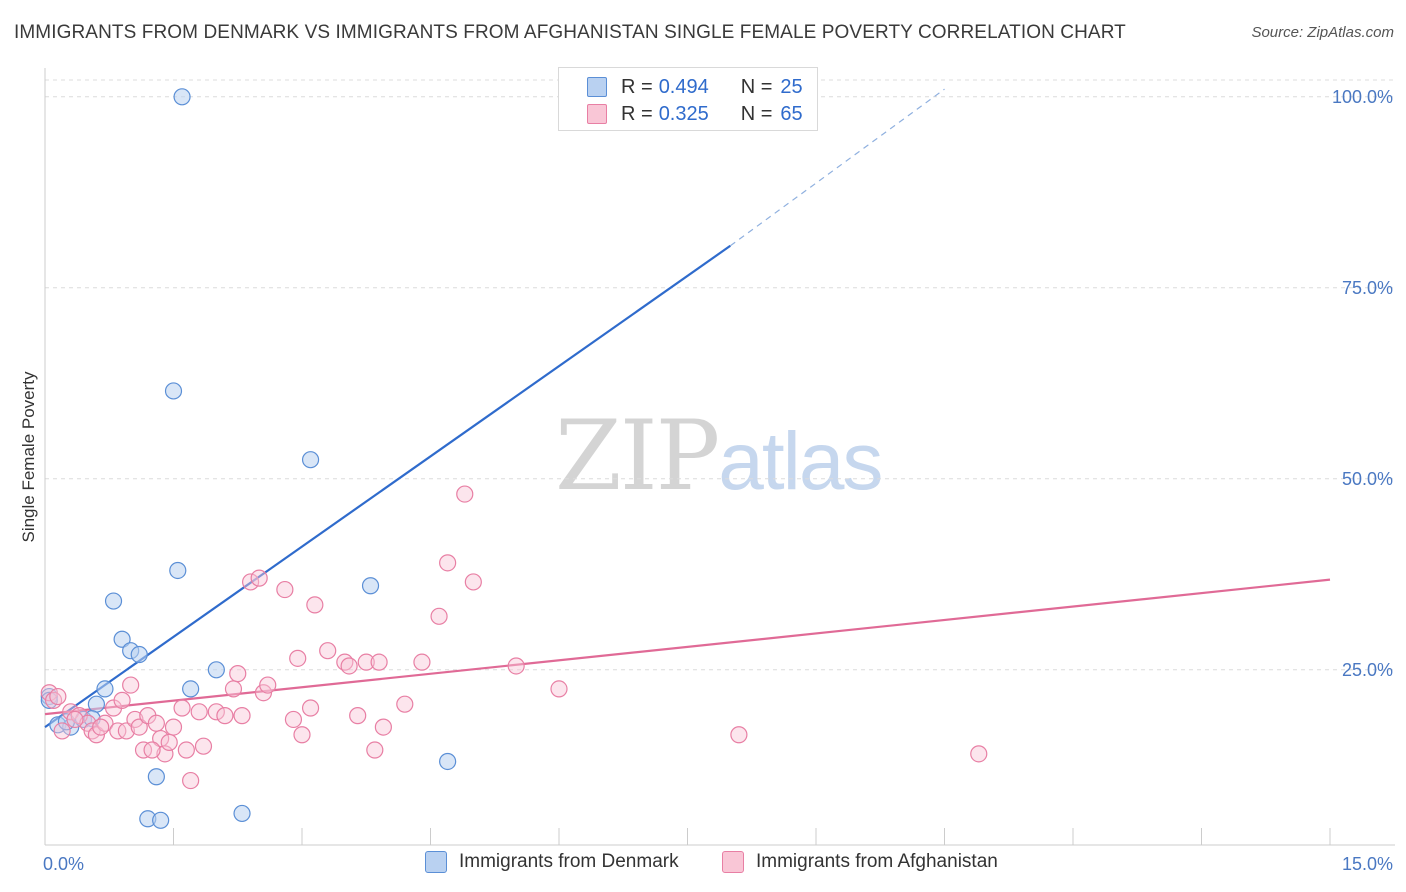 Image resolution: width=1406 pixels, height=892 pixels. I want to click on legend-n-value: 65, so click(791, 113).